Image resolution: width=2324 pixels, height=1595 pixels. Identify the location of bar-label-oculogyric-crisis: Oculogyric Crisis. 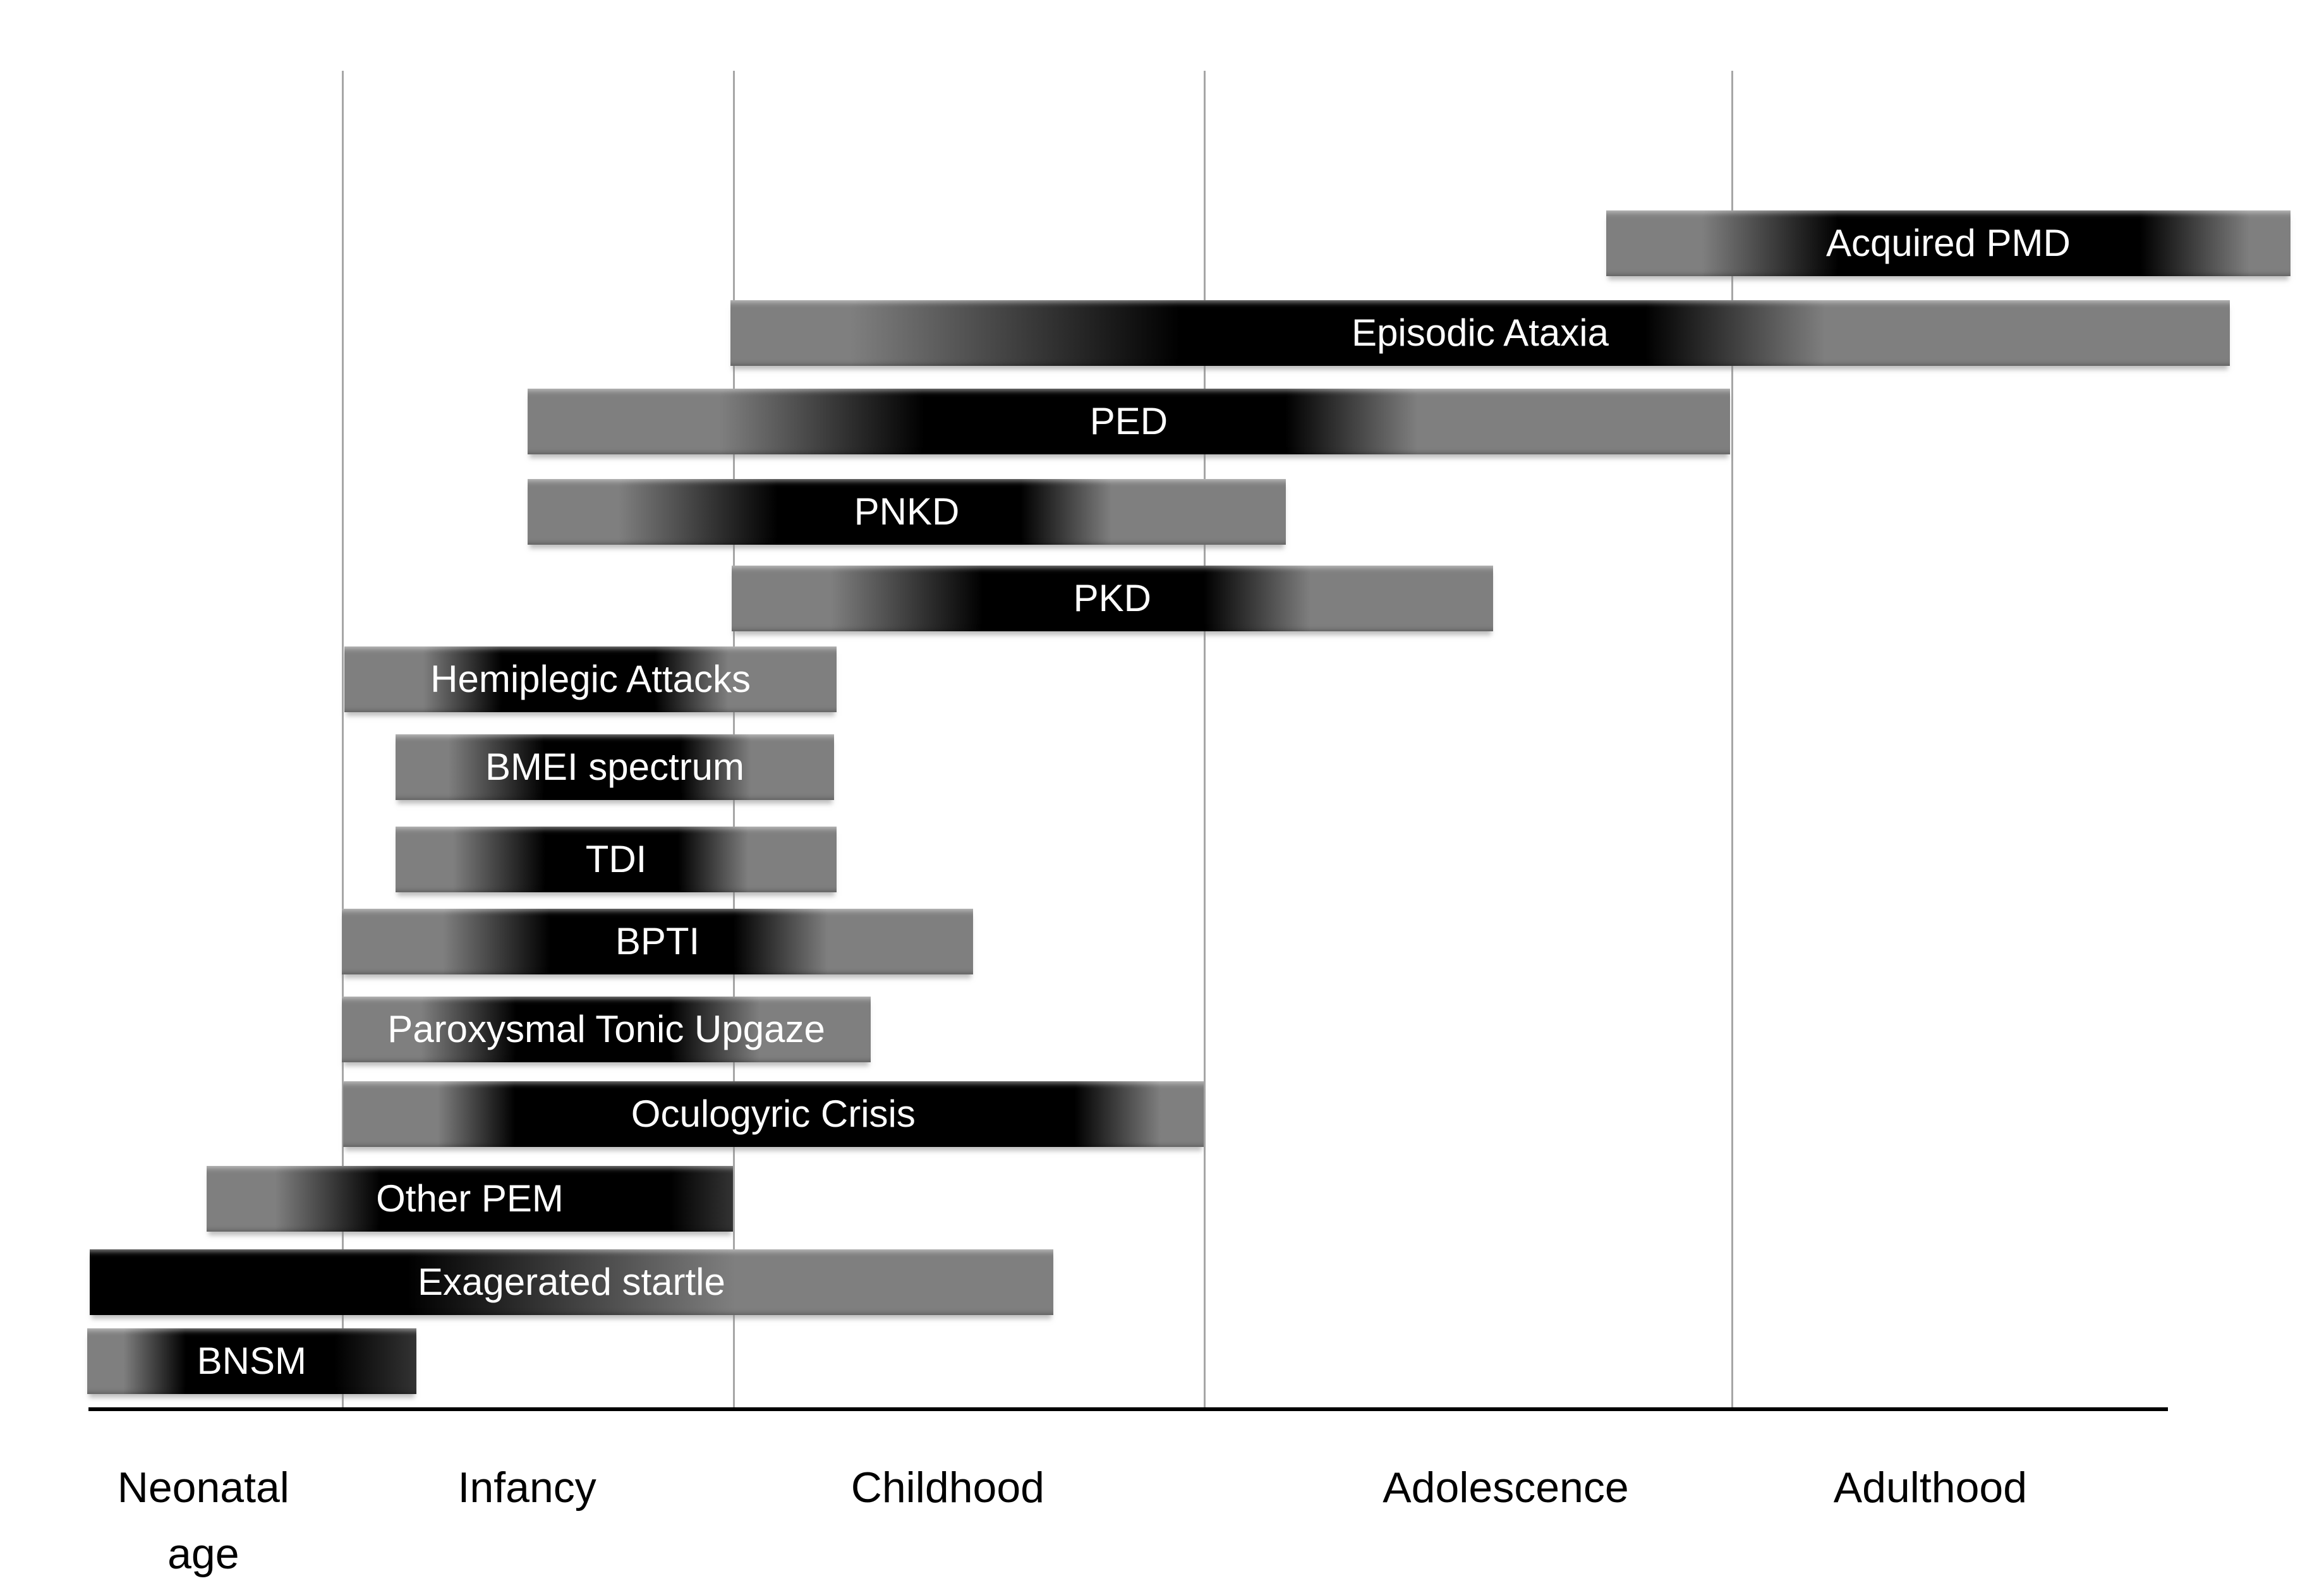
(773, 1114).